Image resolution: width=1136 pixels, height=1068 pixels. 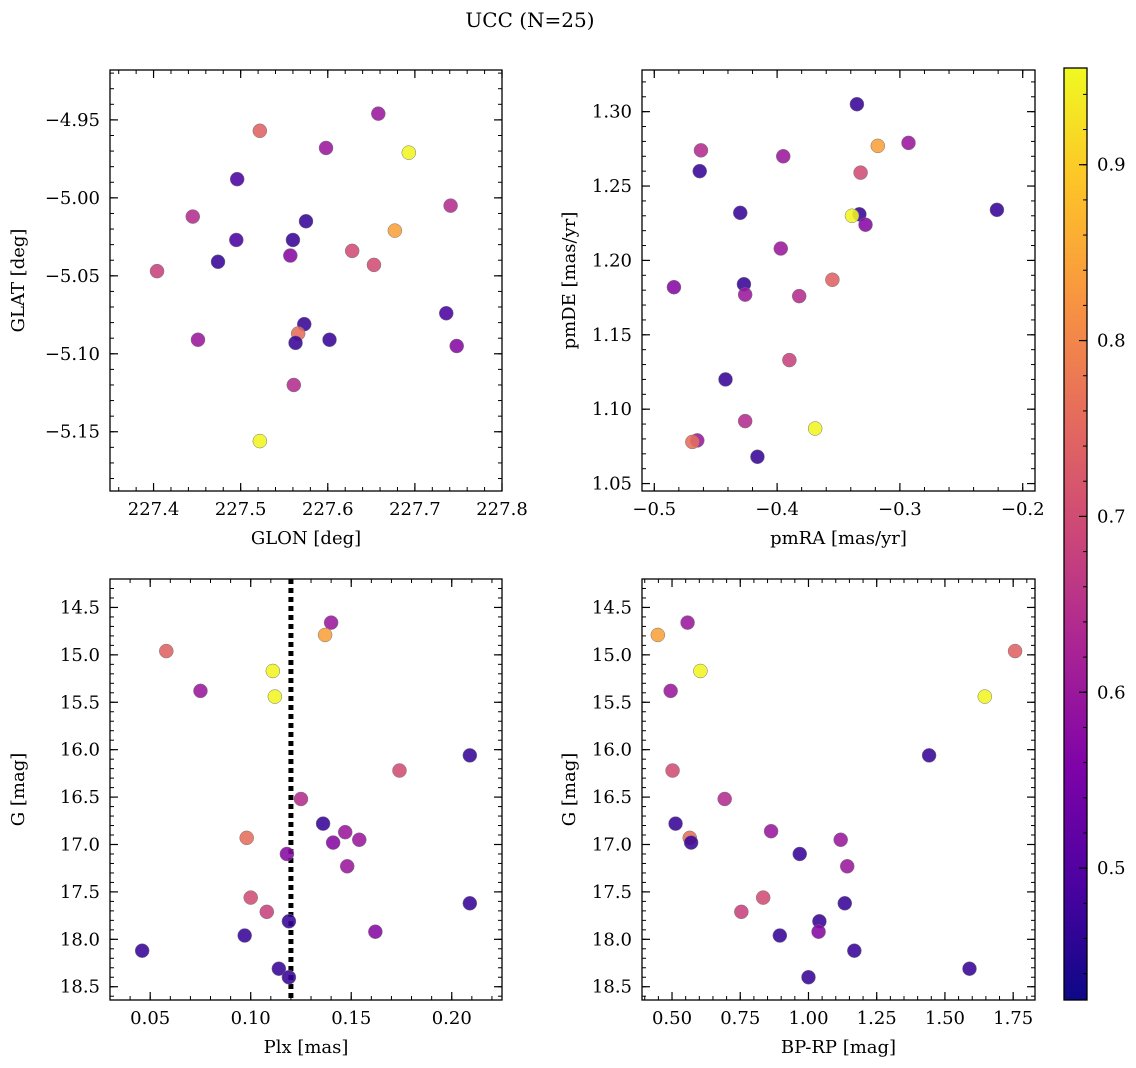 What do you see at coordinates (154, 509) in the screenshot?
I see `x-tick-label: 227.4` at bounding box center [154, 509].